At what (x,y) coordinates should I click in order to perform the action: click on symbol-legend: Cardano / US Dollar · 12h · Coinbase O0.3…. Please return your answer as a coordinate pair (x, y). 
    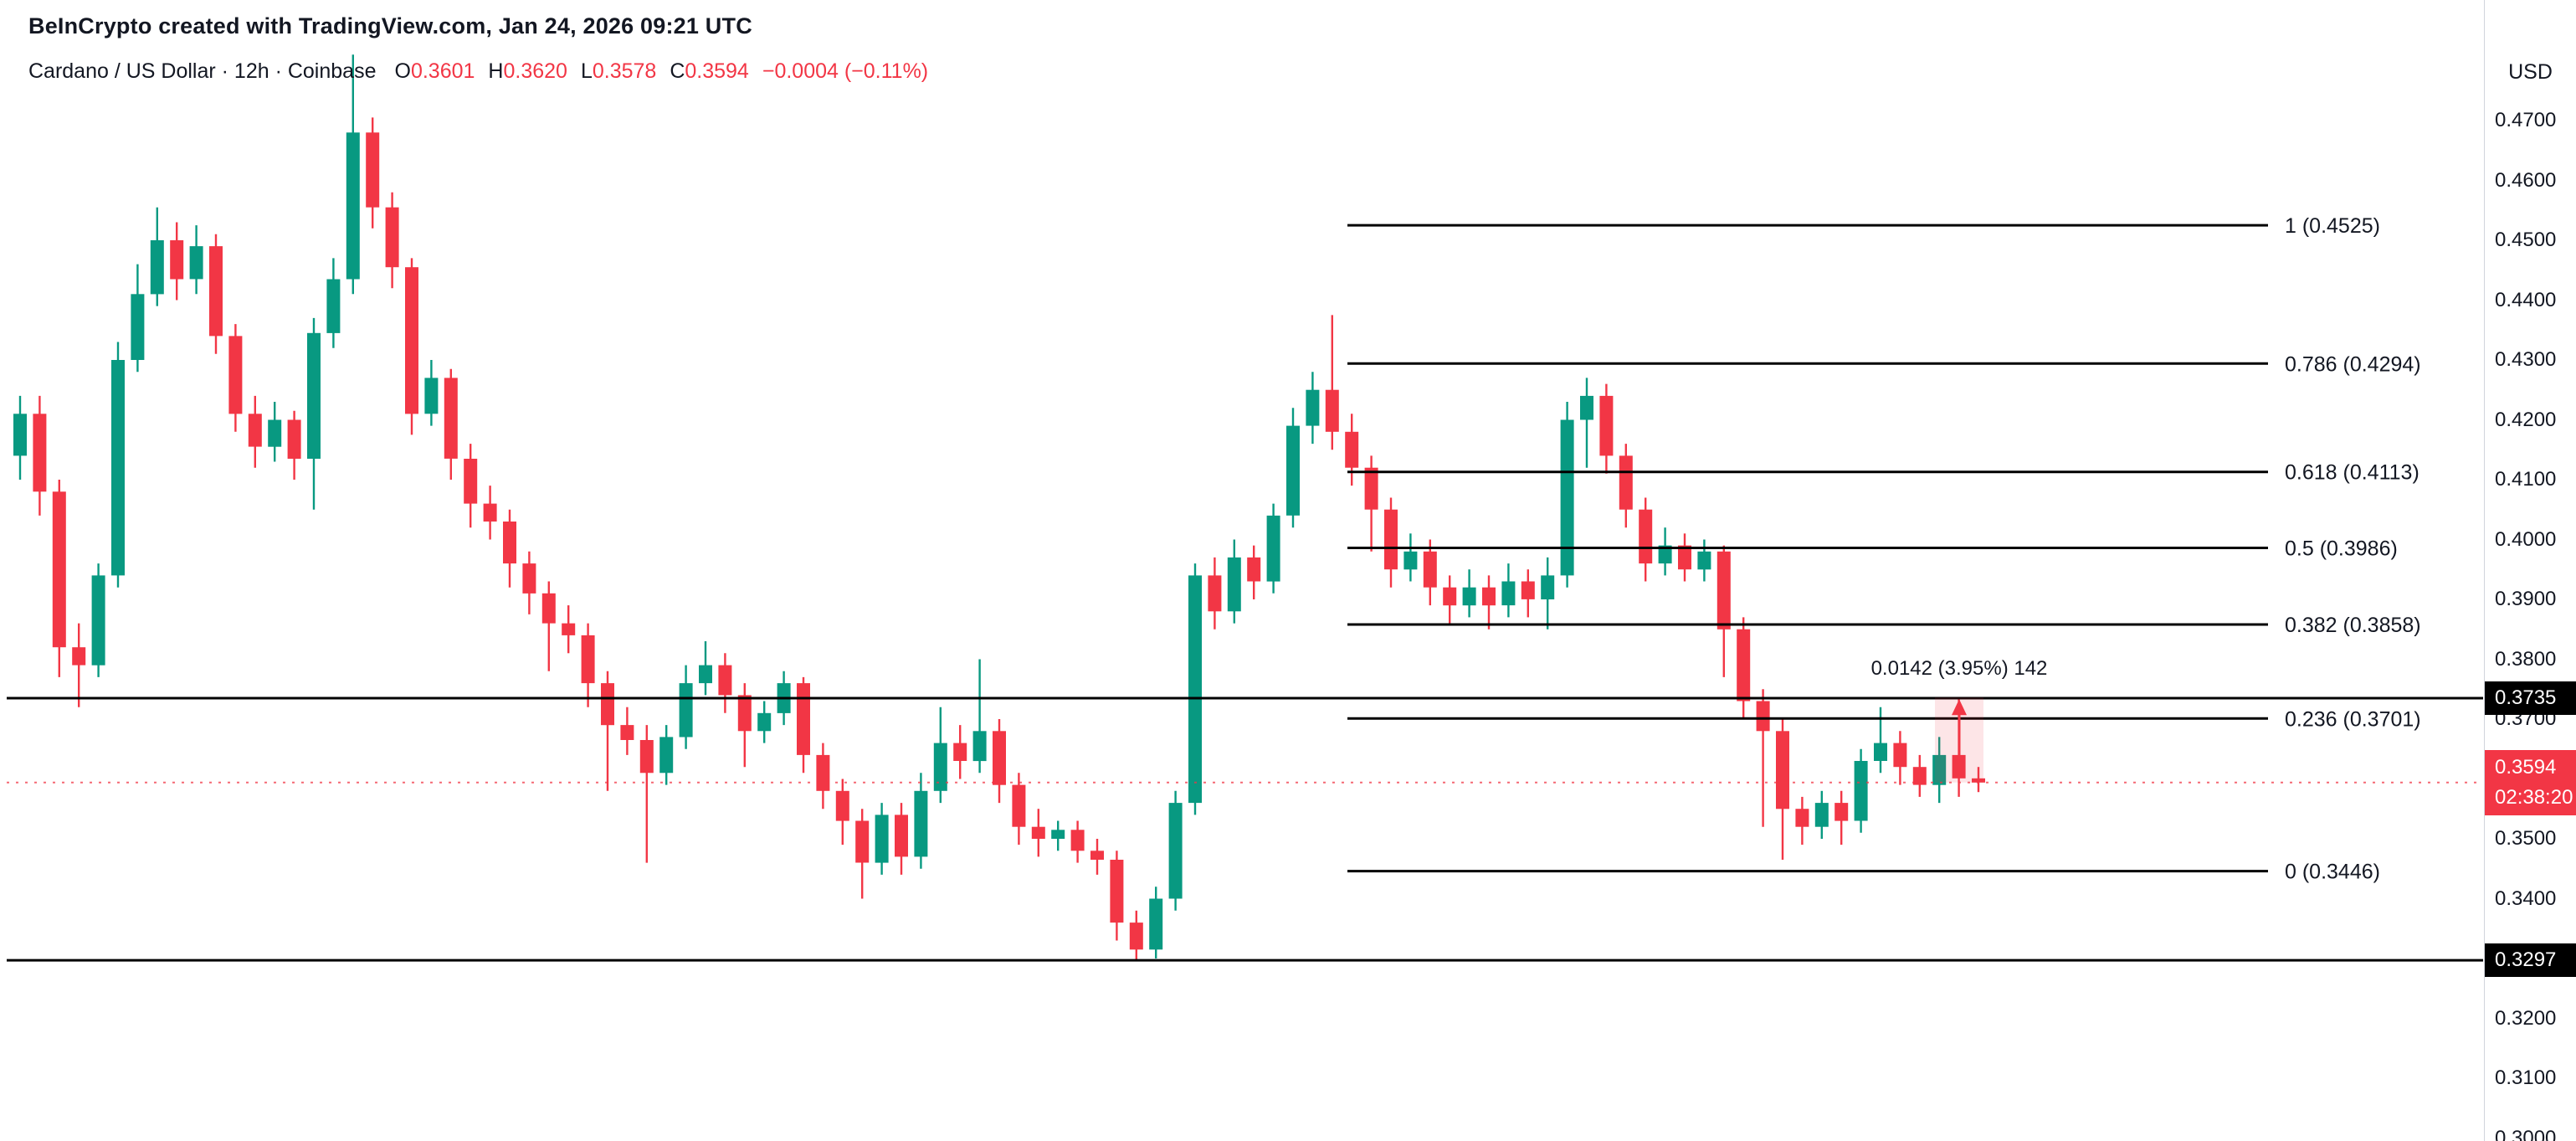
    Looking at the image, I should click on (478, 71).